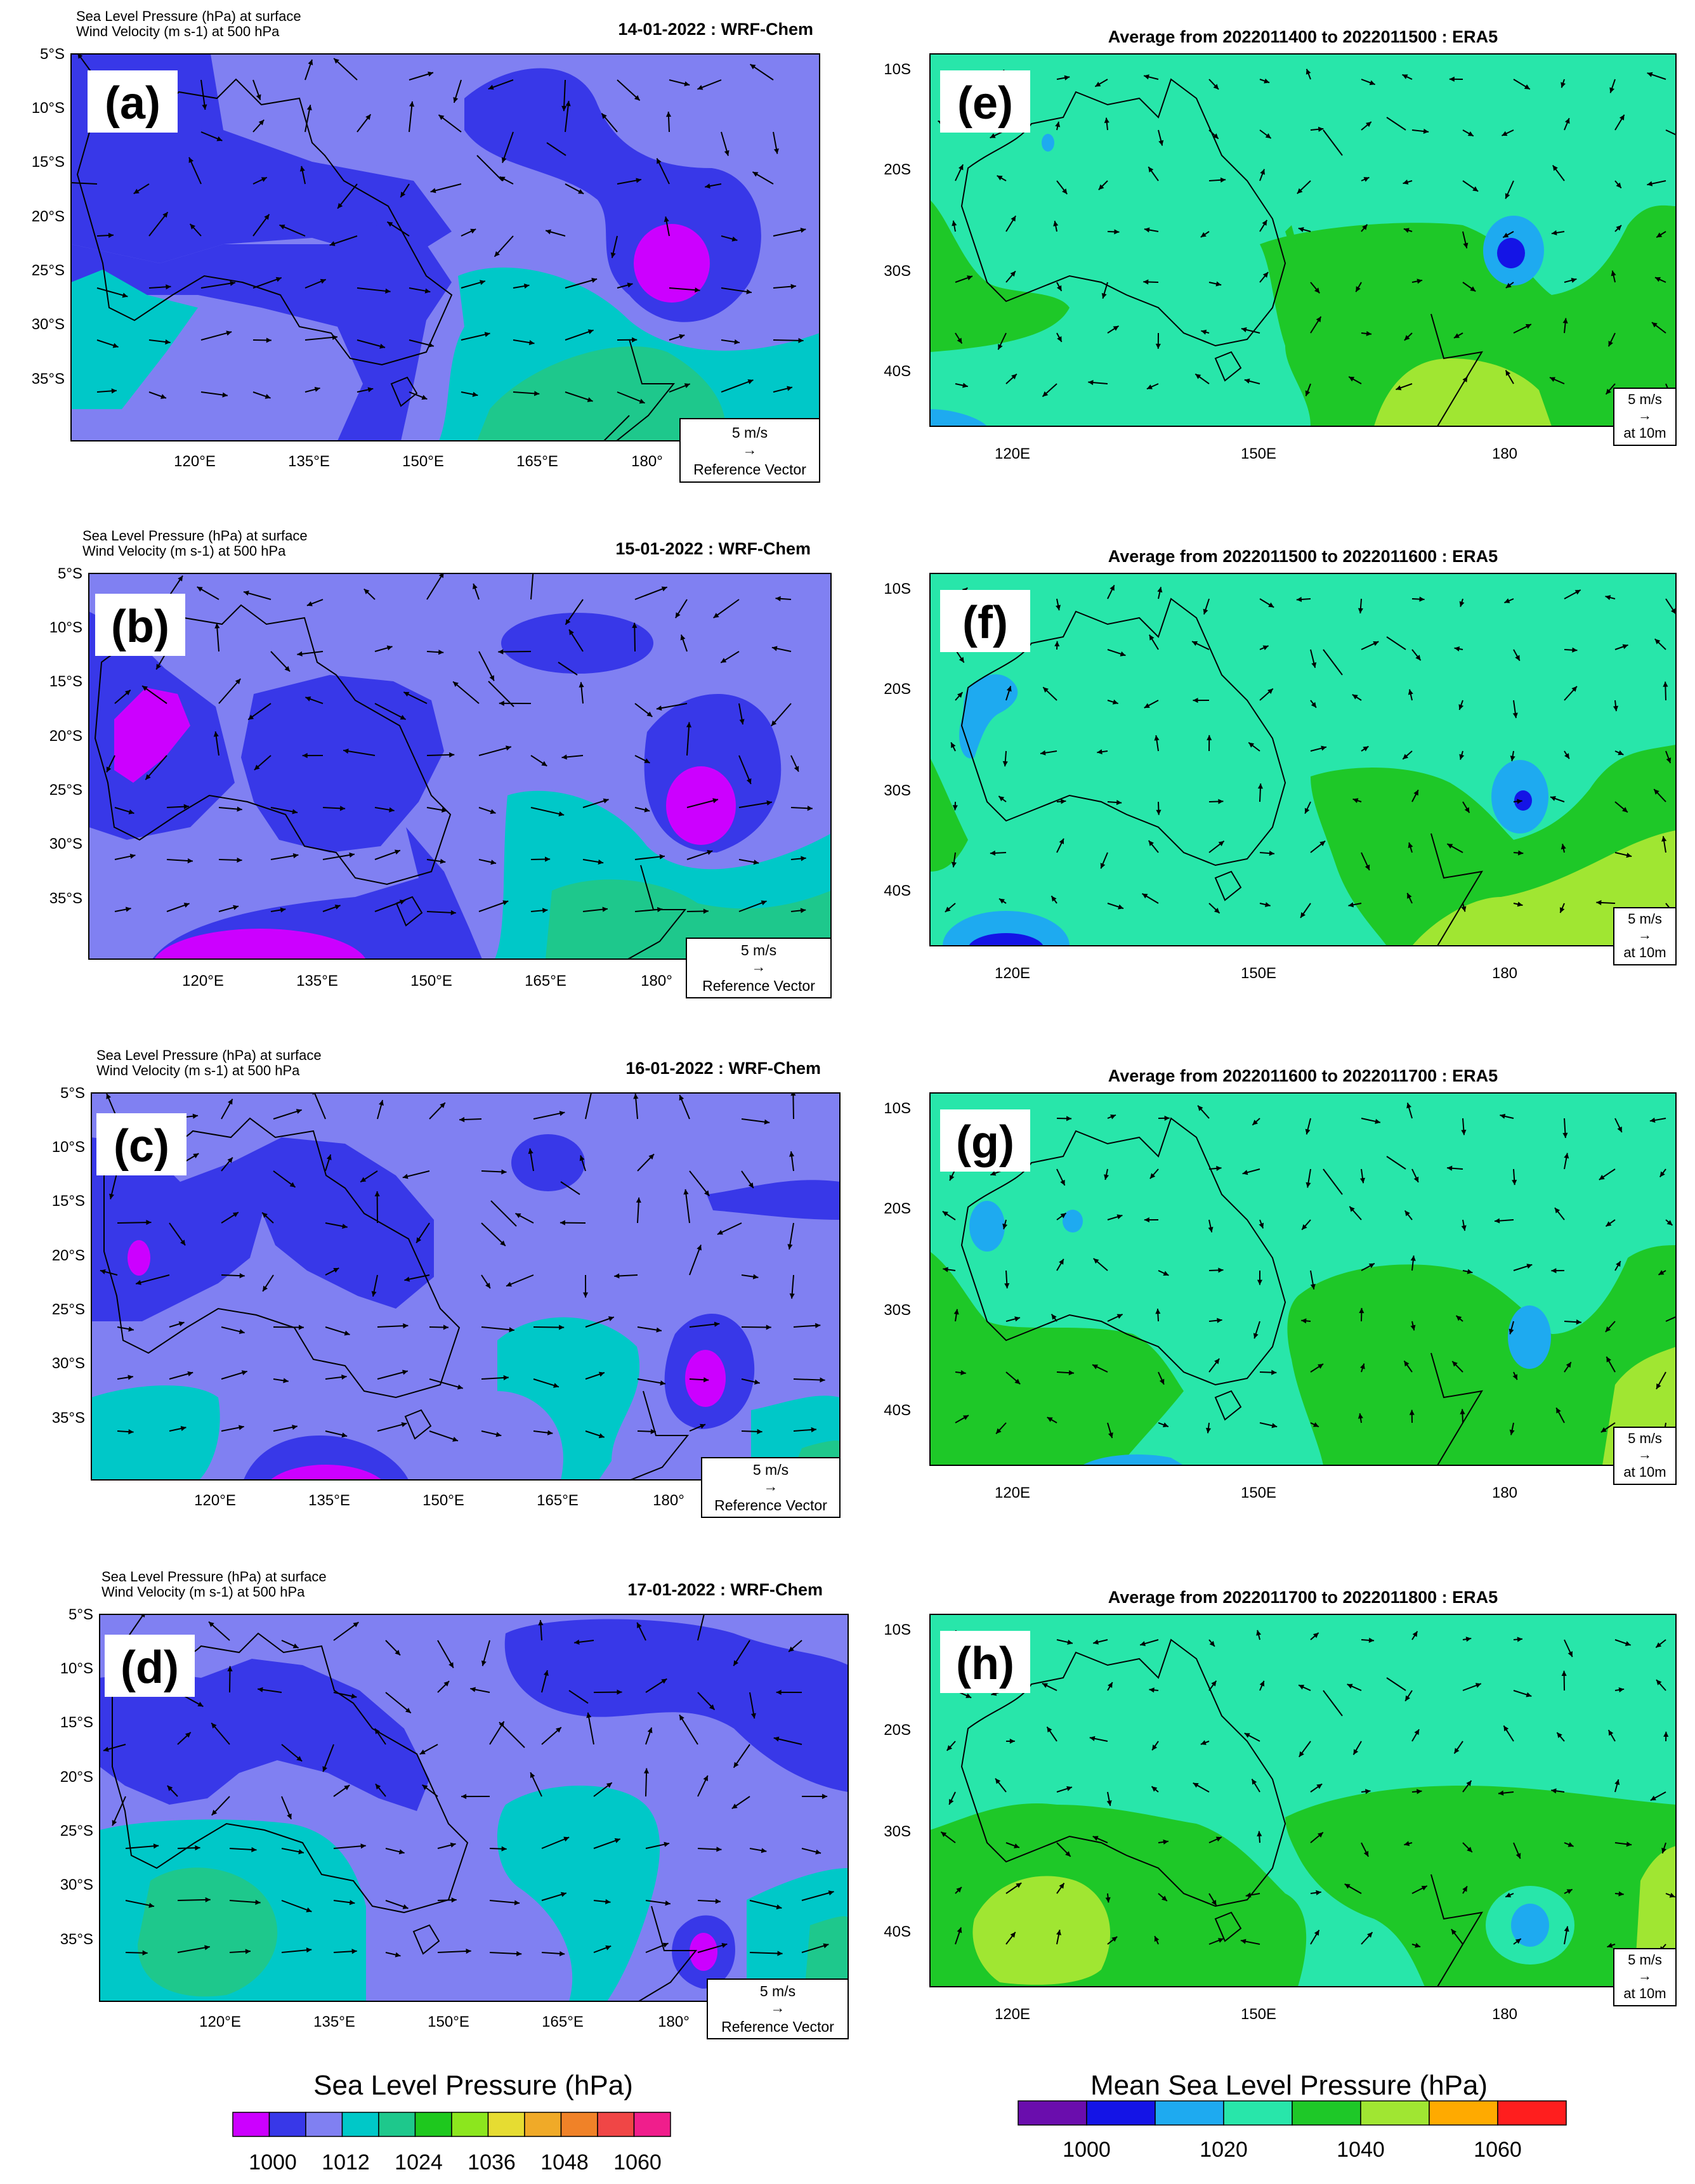 The width and height of the screenshot is (1695, 2184). I want to click on panel-date-title: 15-01-2022 : WRF-Chem, so click(713, 548).